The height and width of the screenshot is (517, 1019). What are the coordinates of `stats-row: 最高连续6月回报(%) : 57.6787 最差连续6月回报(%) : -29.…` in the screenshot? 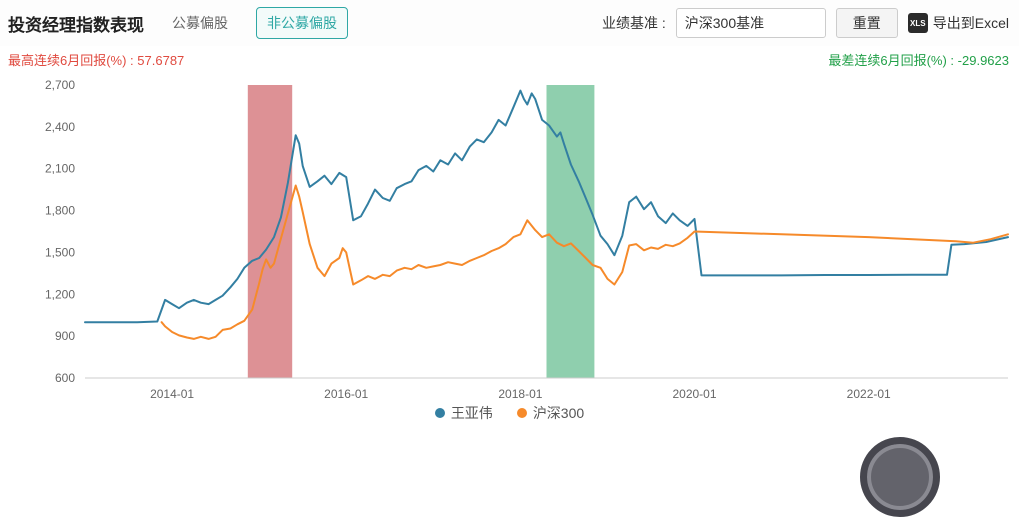 It's located at (509, 58).